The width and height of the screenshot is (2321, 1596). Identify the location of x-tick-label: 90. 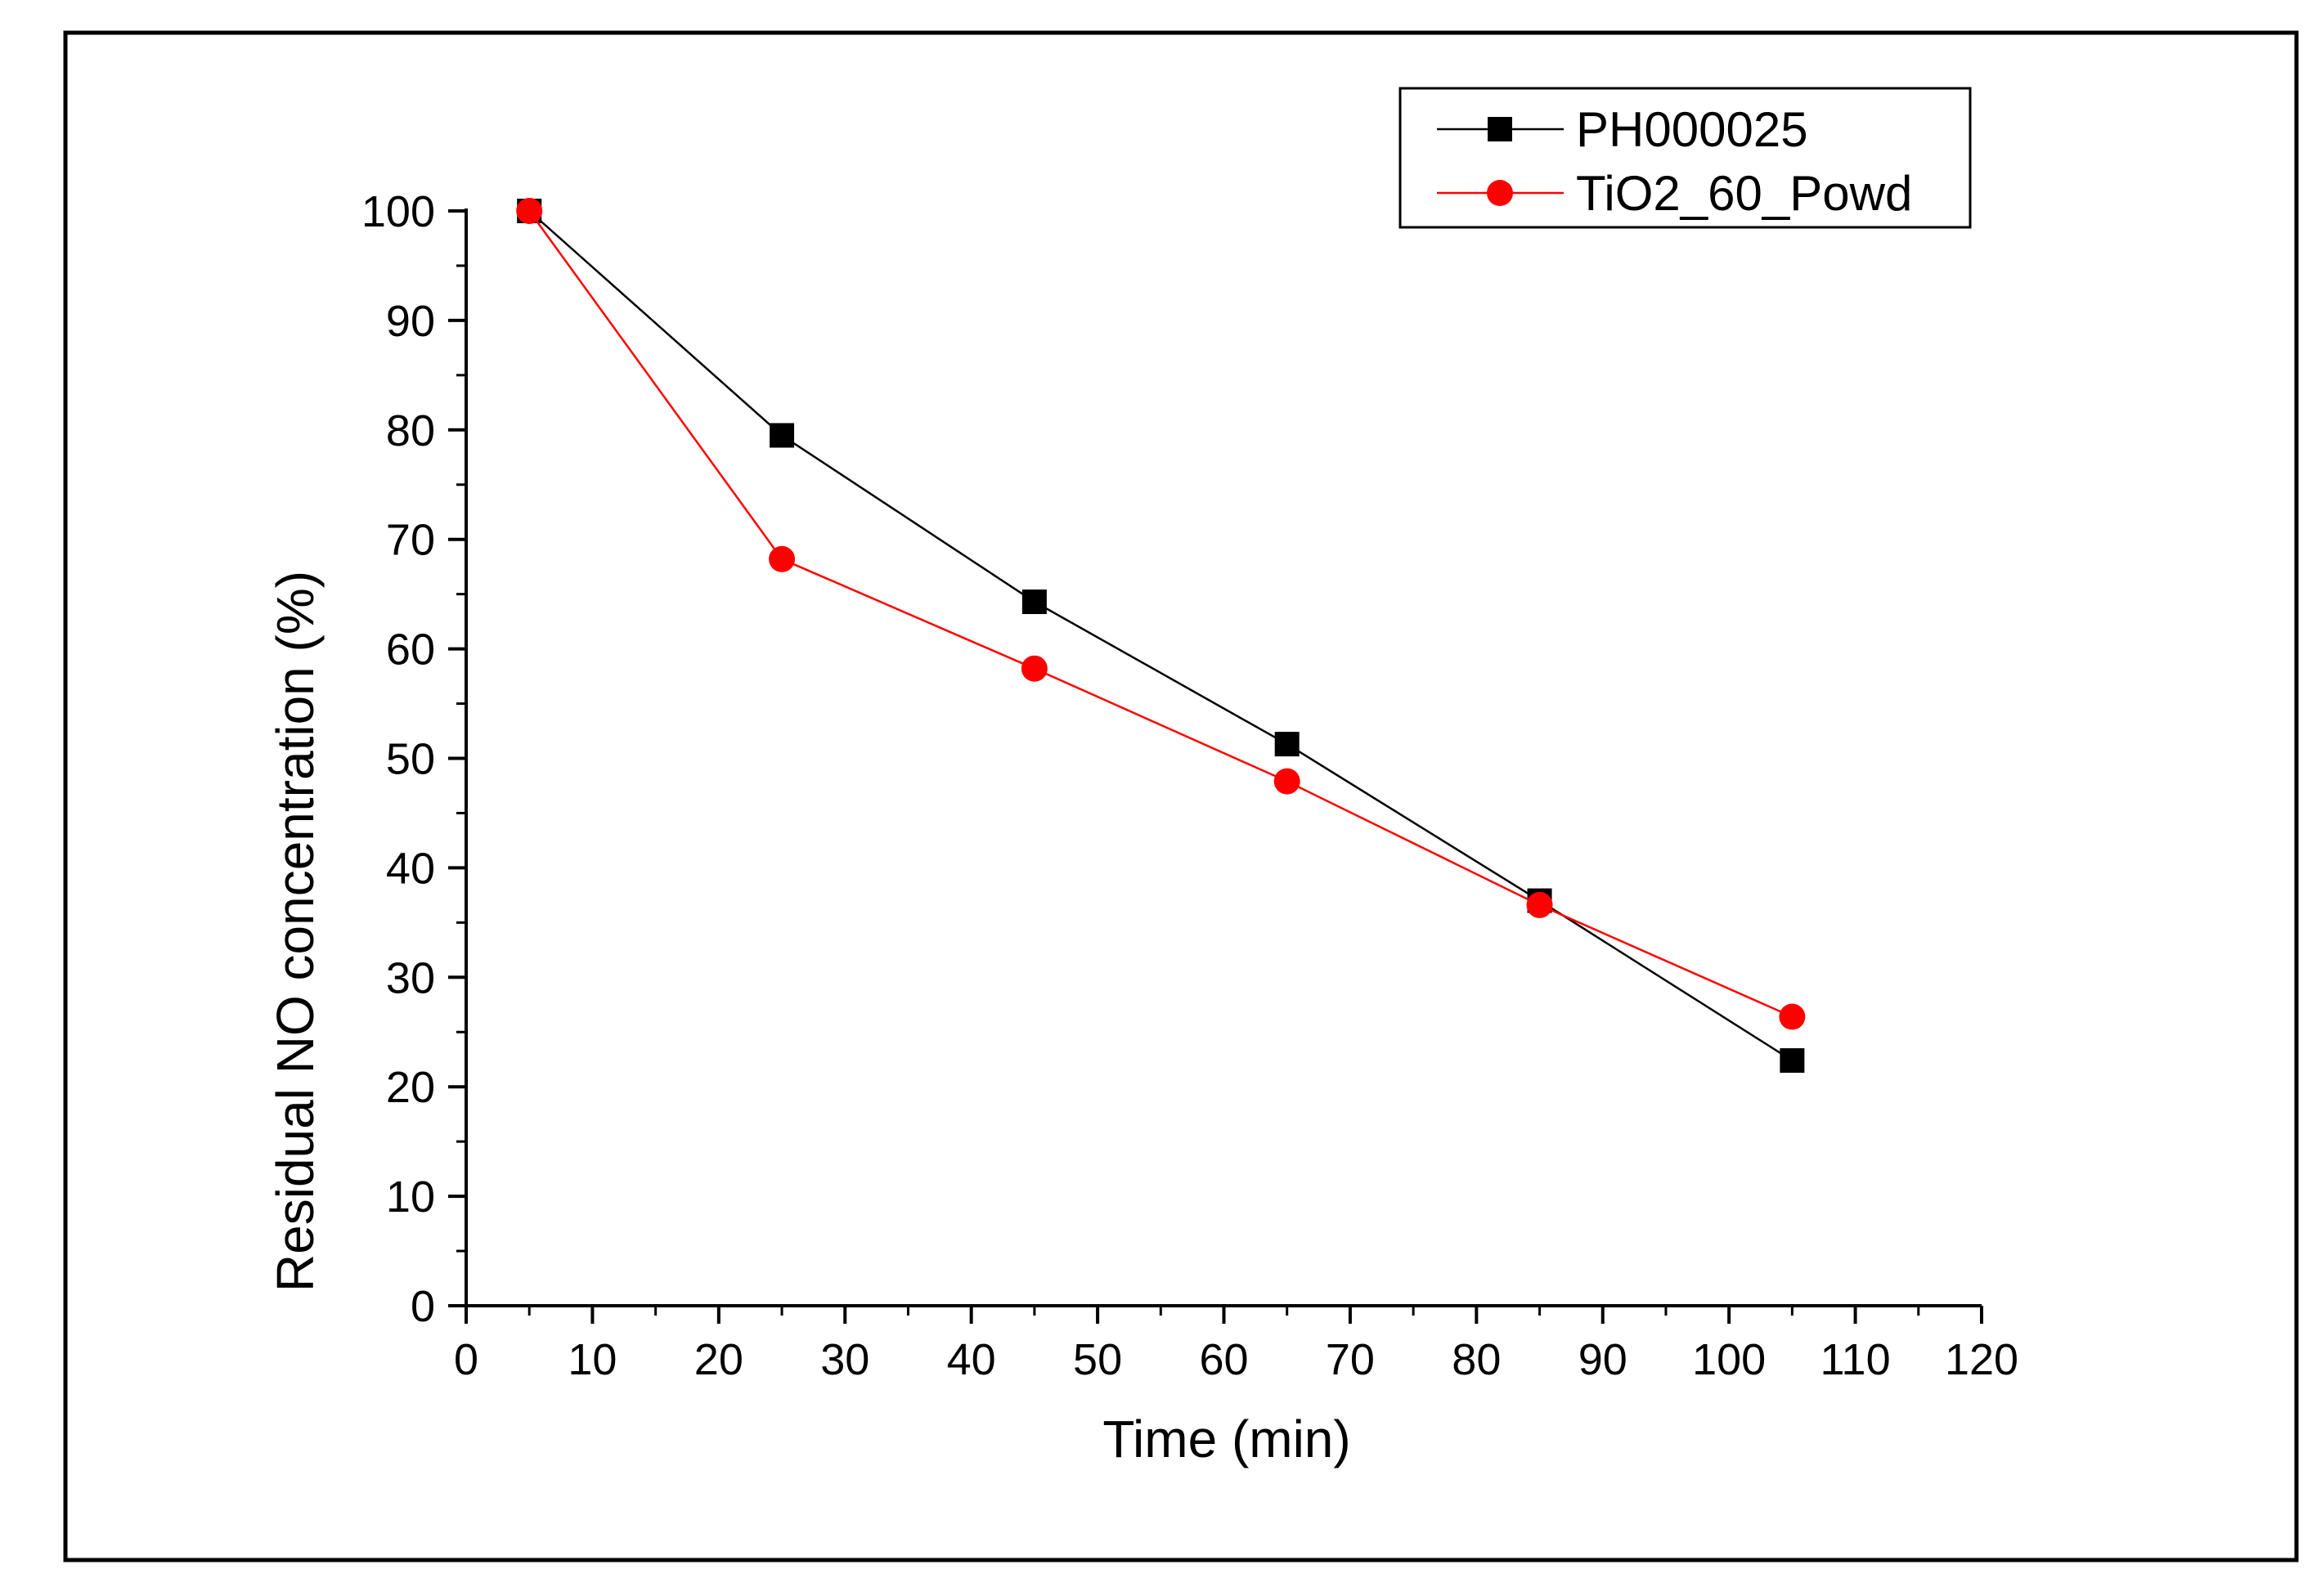
(1602, 1359).